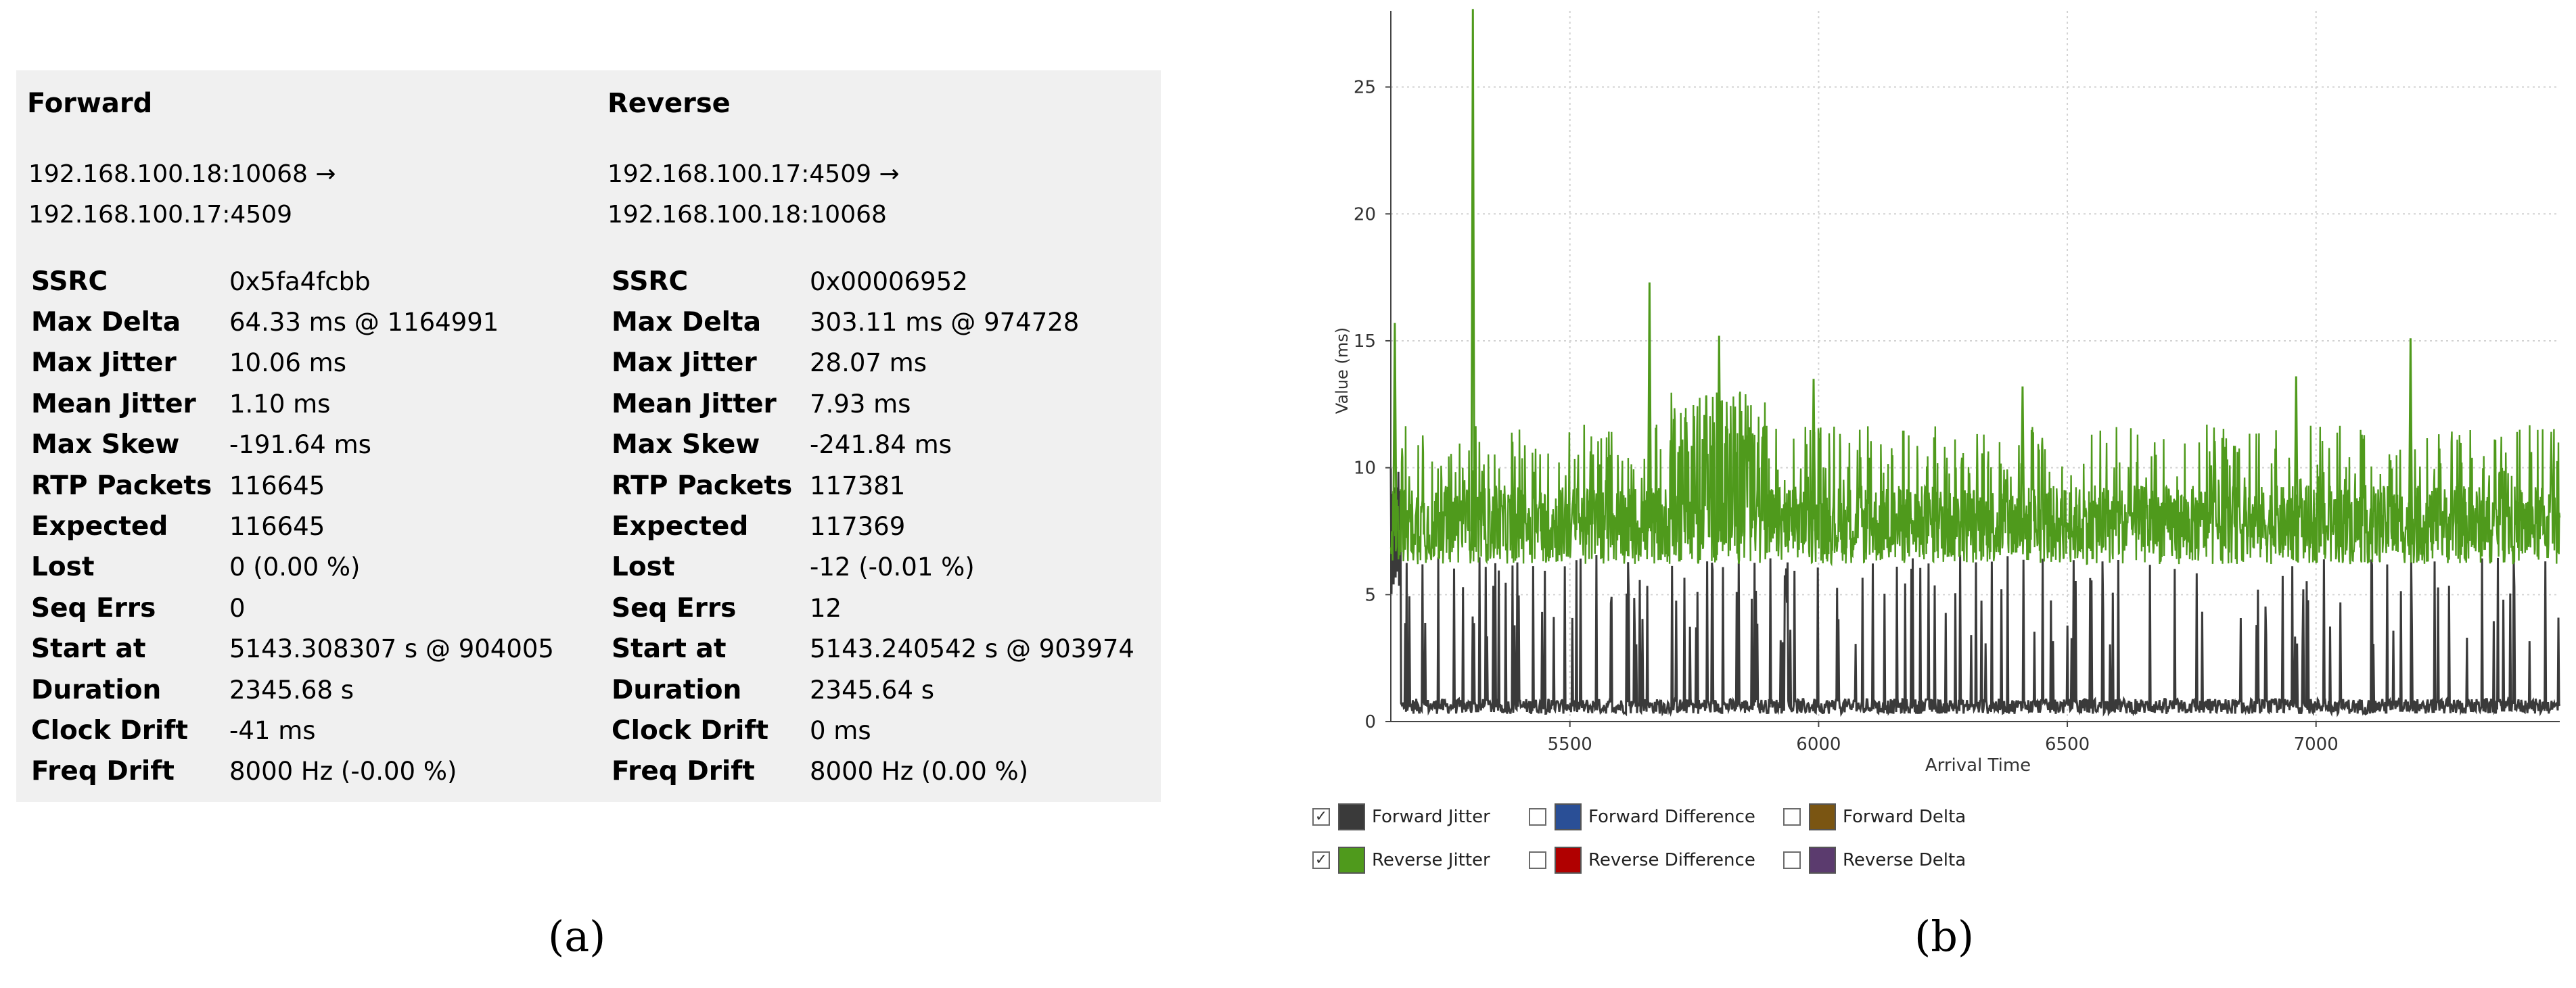 This screenshot has width=2576, height=988. I want to click on swatch-forward-delta, so click(1822, 816).